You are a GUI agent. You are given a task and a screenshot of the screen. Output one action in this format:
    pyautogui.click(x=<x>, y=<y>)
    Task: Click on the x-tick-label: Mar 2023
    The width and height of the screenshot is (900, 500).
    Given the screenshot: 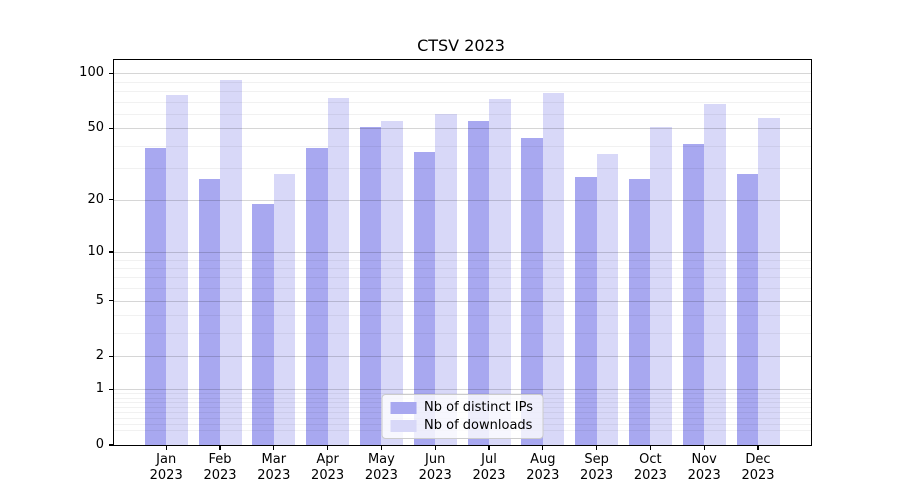 What is the action you would take?
    pyautogui.click(x=274, y=467)
    